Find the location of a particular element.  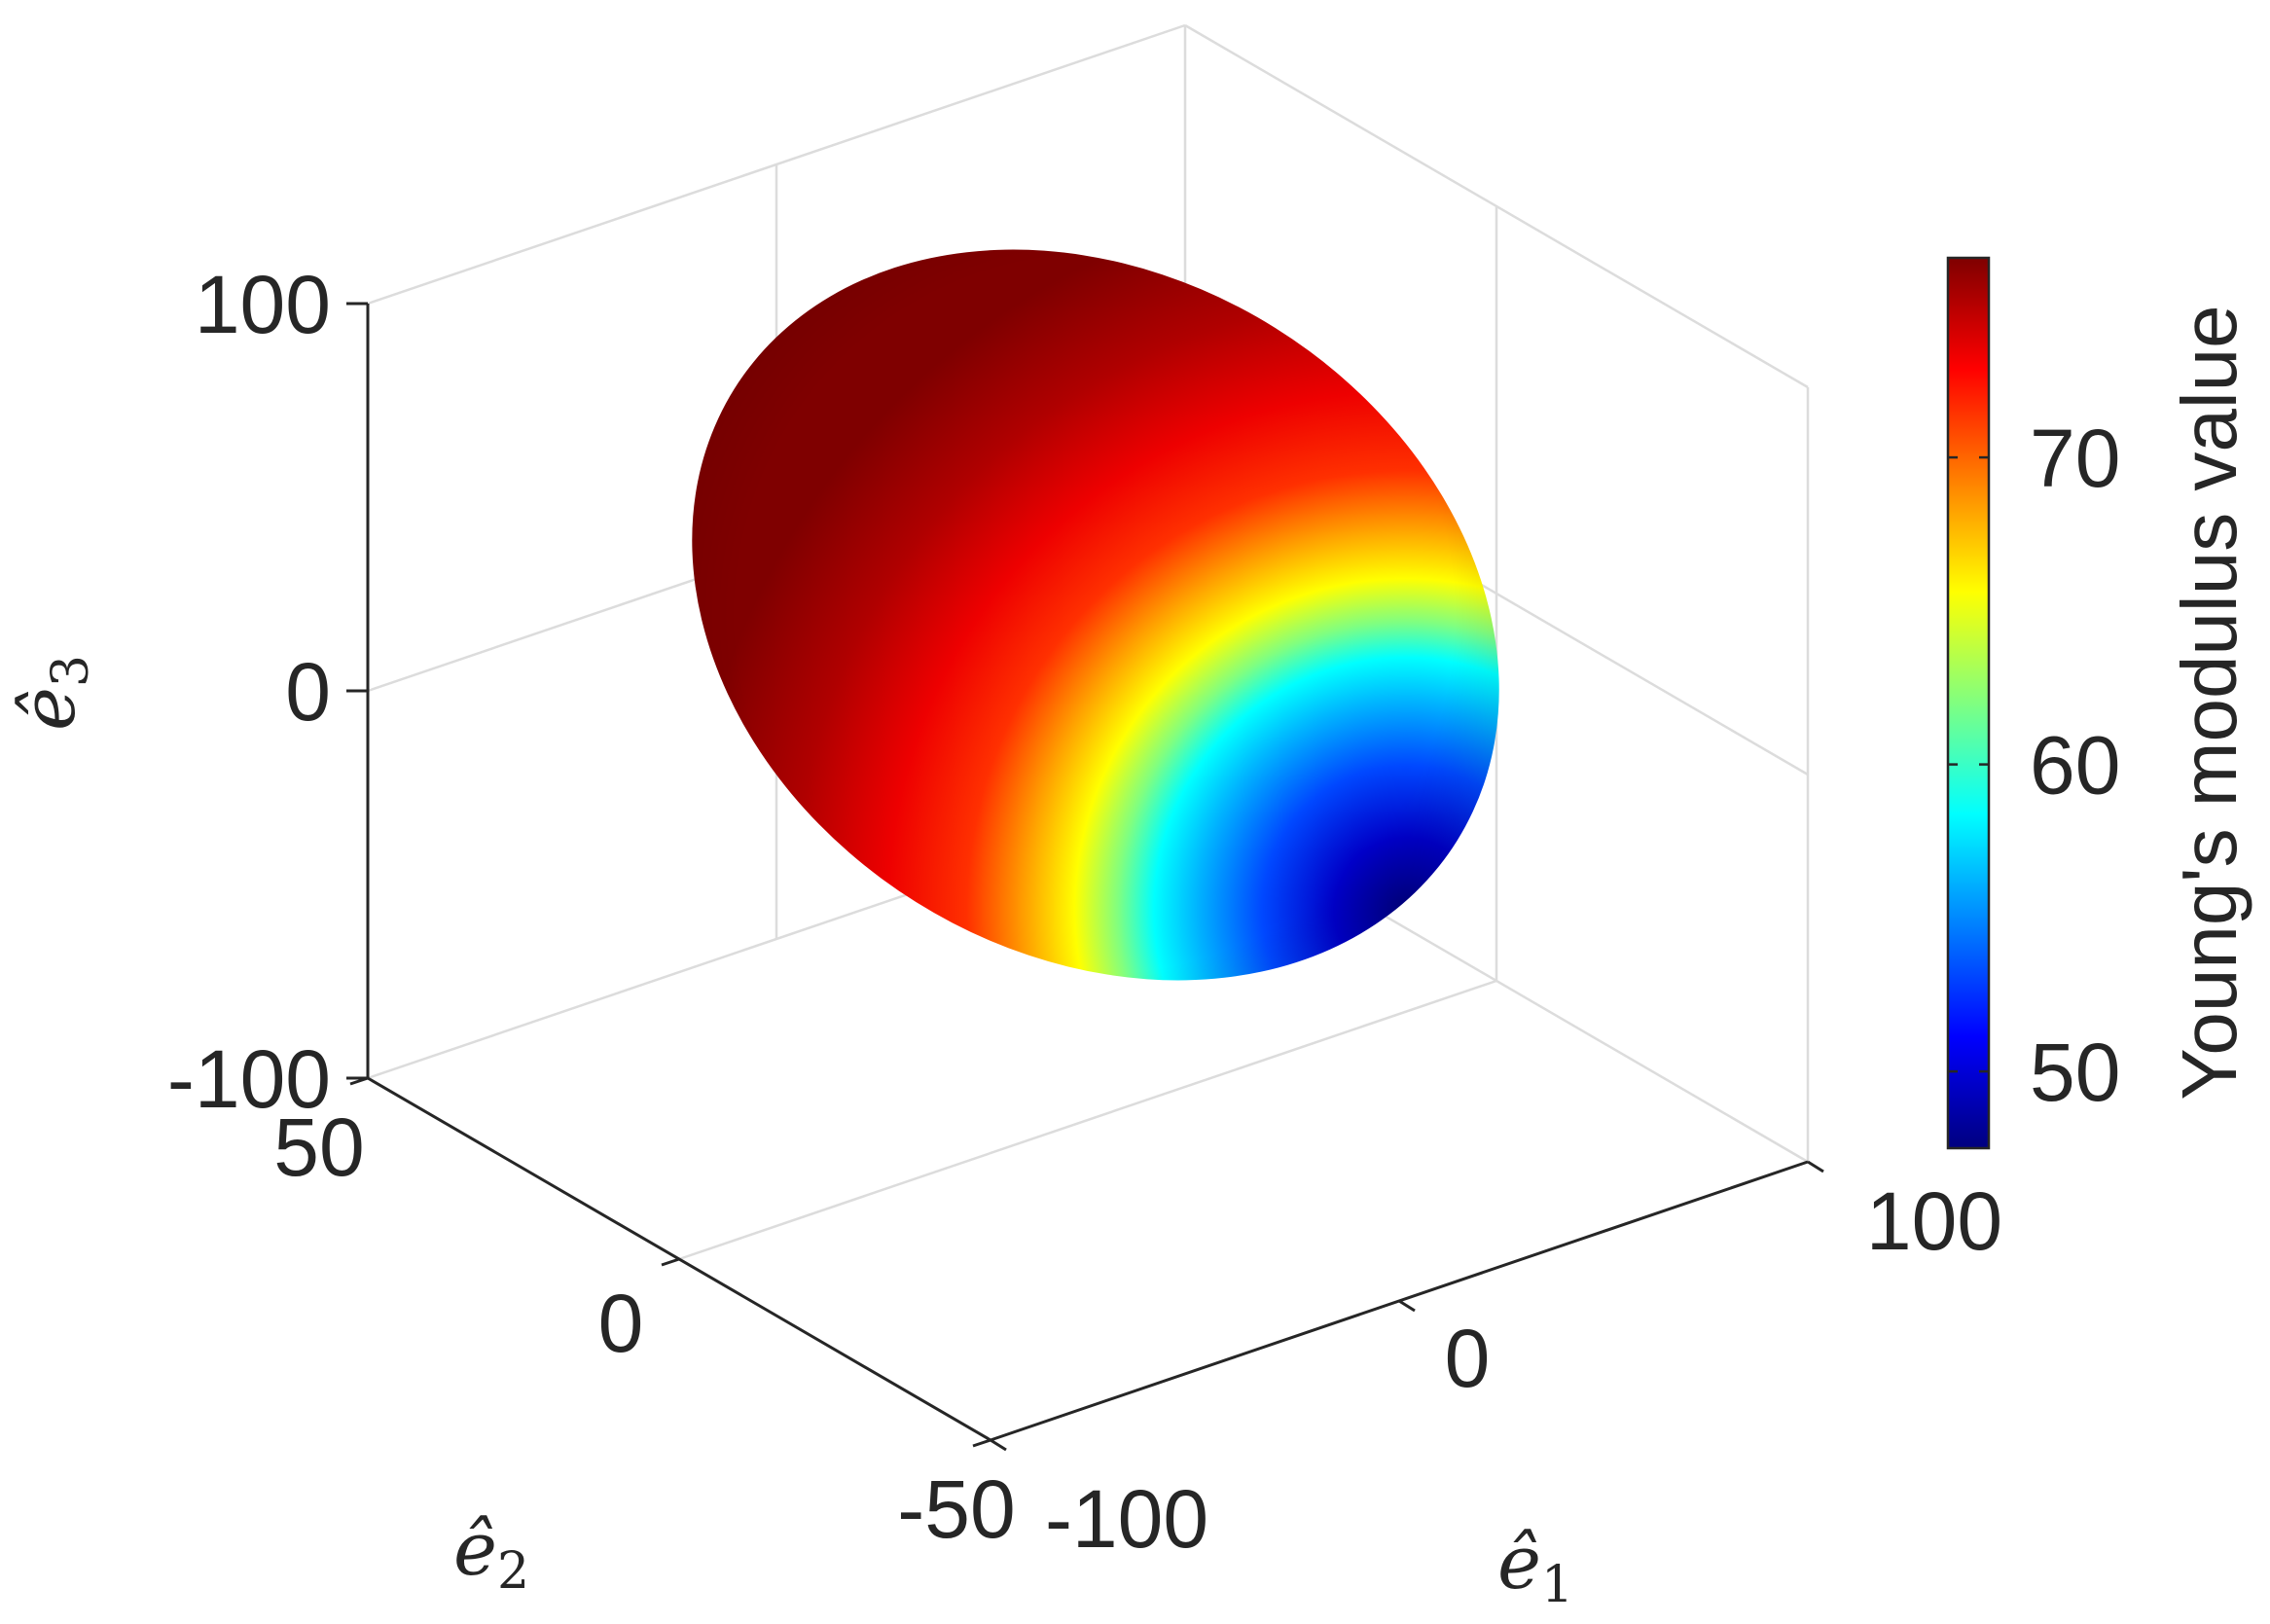

colorbar-ticks: 50 60 70 is located at coordinates (2034, 765).